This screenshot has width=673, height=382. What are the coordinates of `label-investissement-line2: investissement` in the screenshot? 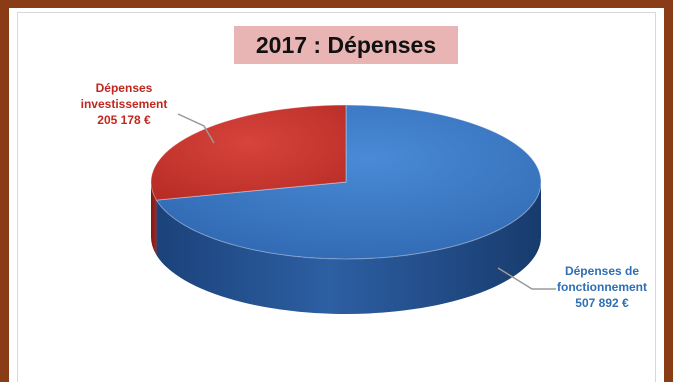 It's located at (124, 104).